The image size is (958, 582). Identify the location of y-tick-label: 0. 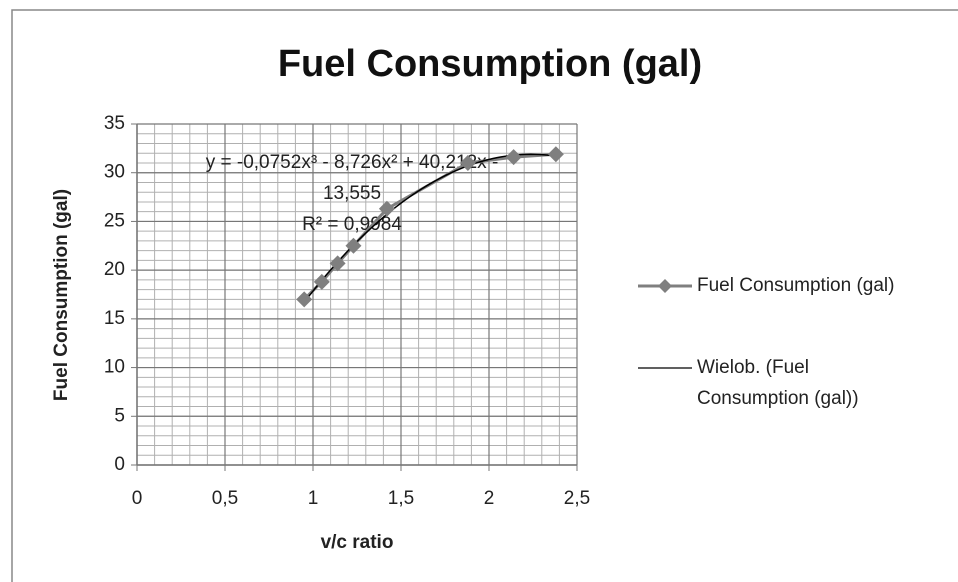
(119, 464).